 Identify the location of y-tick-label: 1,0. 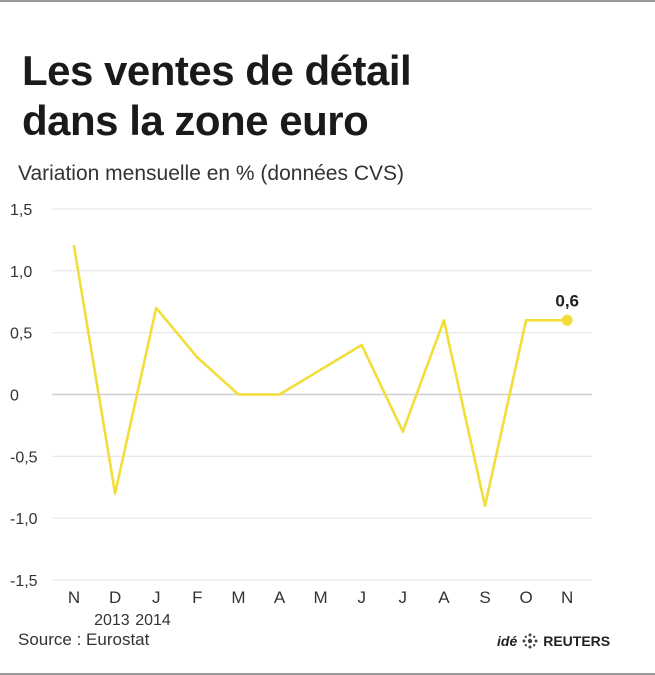
(21, 272).